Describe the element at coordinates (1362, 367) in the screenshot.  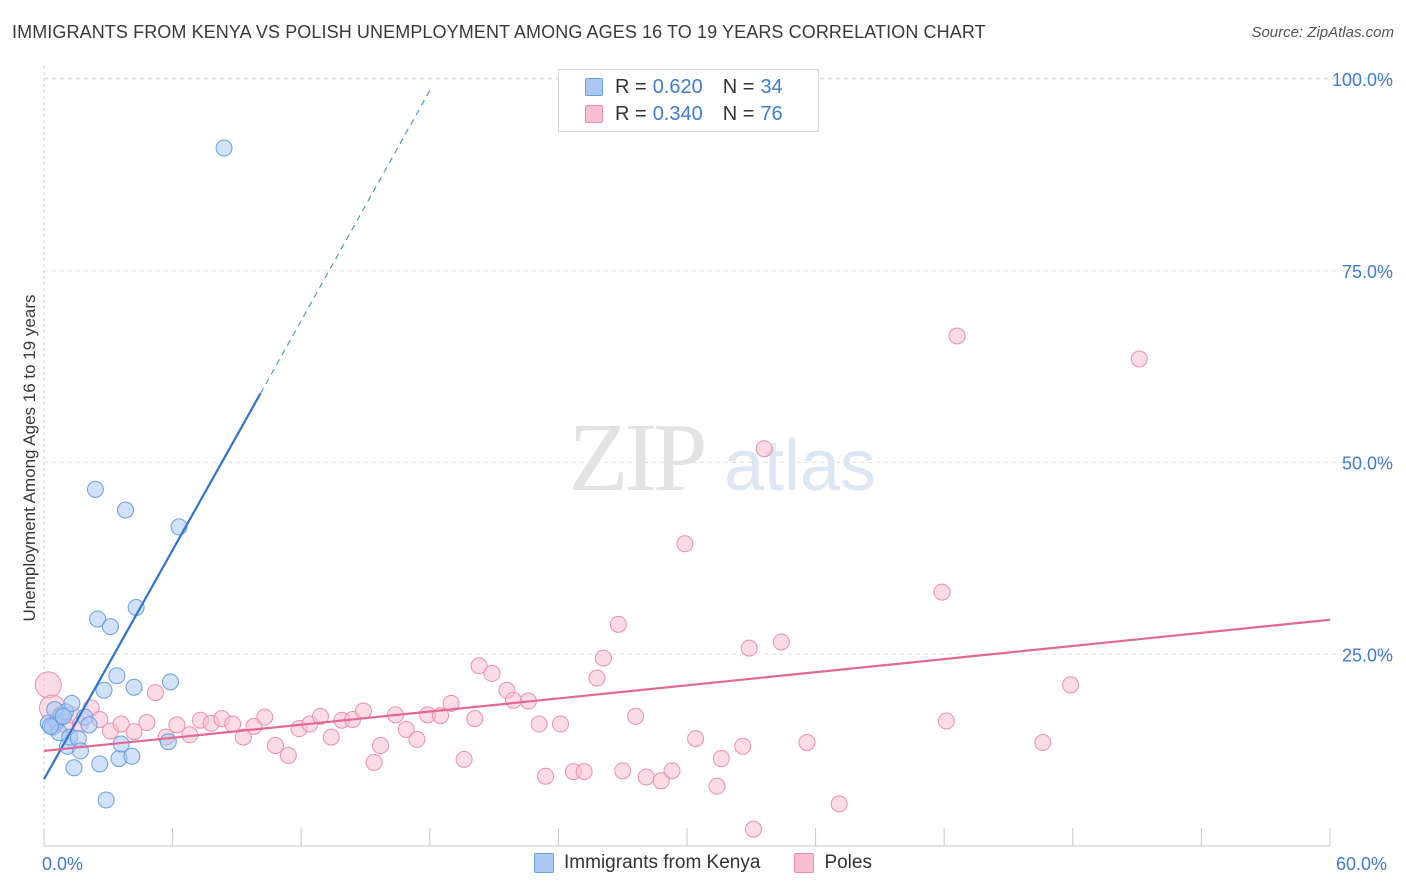
I see `y-tick-labels: 25.0% 50.0% 75.0% 100.0%` at that location.